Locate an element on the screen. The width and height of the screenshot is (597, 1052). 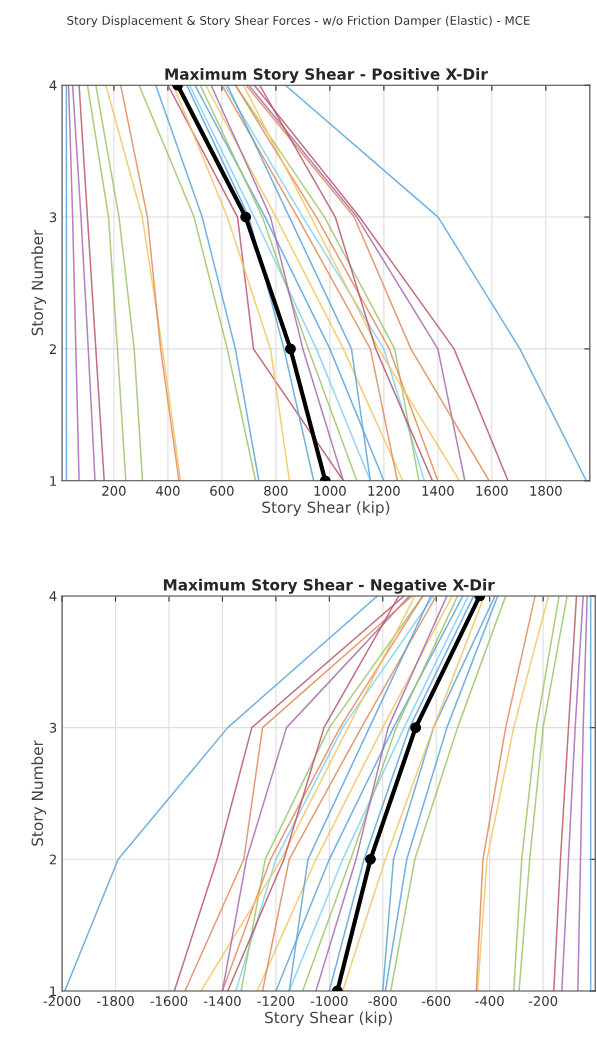
x-tick-label: 600 is located at coordinates (222, 490).